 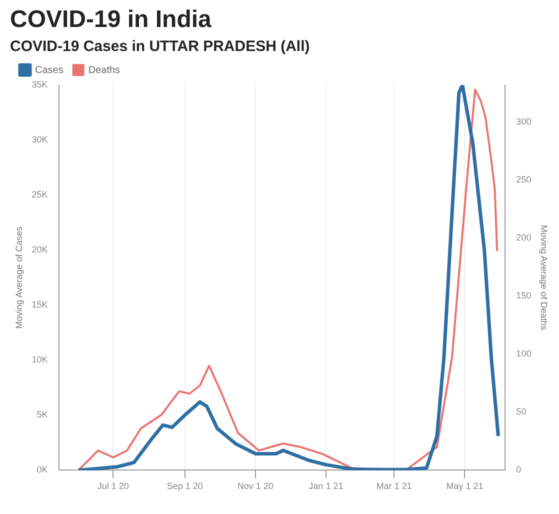 What do you see at coordinates (544, 277) in the screenshot?
I see `y2-axis-title: Moving Average of Deaths` at bounding box center [544, 277].